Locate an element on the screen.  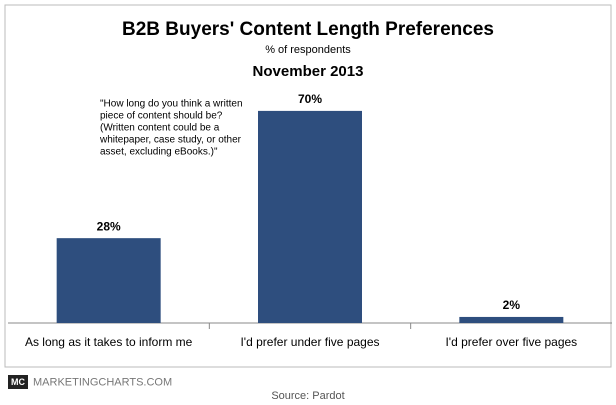
annotation: (Written content could be a is located at coordinates (160, 128).